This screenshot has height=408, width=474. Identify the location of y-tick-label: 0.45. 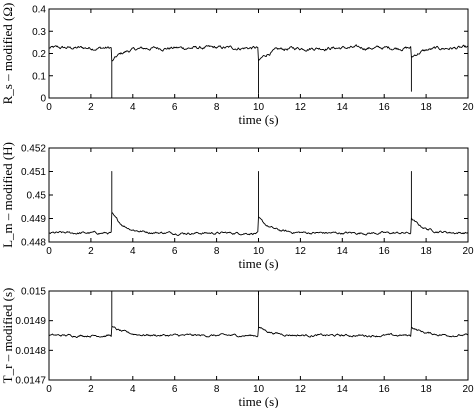
(37, 196).